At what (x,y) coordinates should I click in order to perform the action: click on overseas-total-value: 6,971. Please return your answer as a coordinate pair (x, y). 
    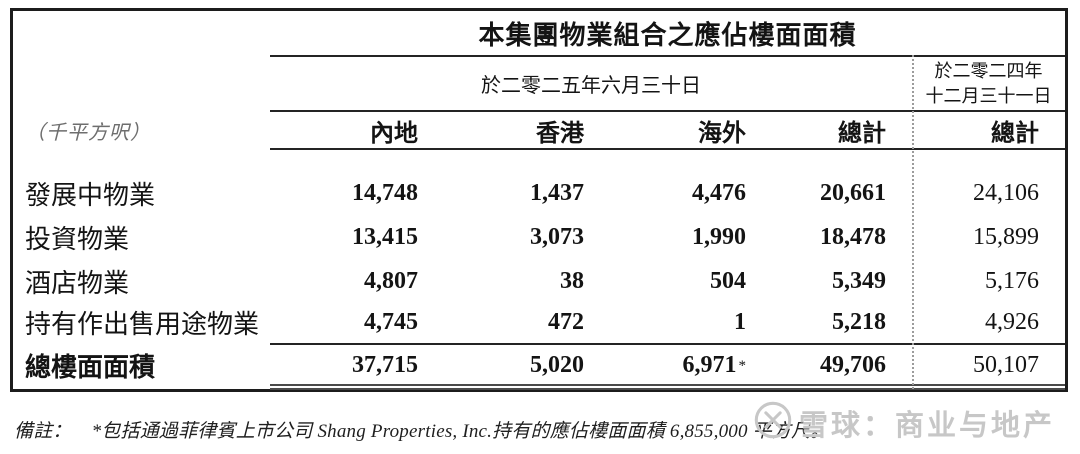
    Looking at the image, I should click on (709, 364).